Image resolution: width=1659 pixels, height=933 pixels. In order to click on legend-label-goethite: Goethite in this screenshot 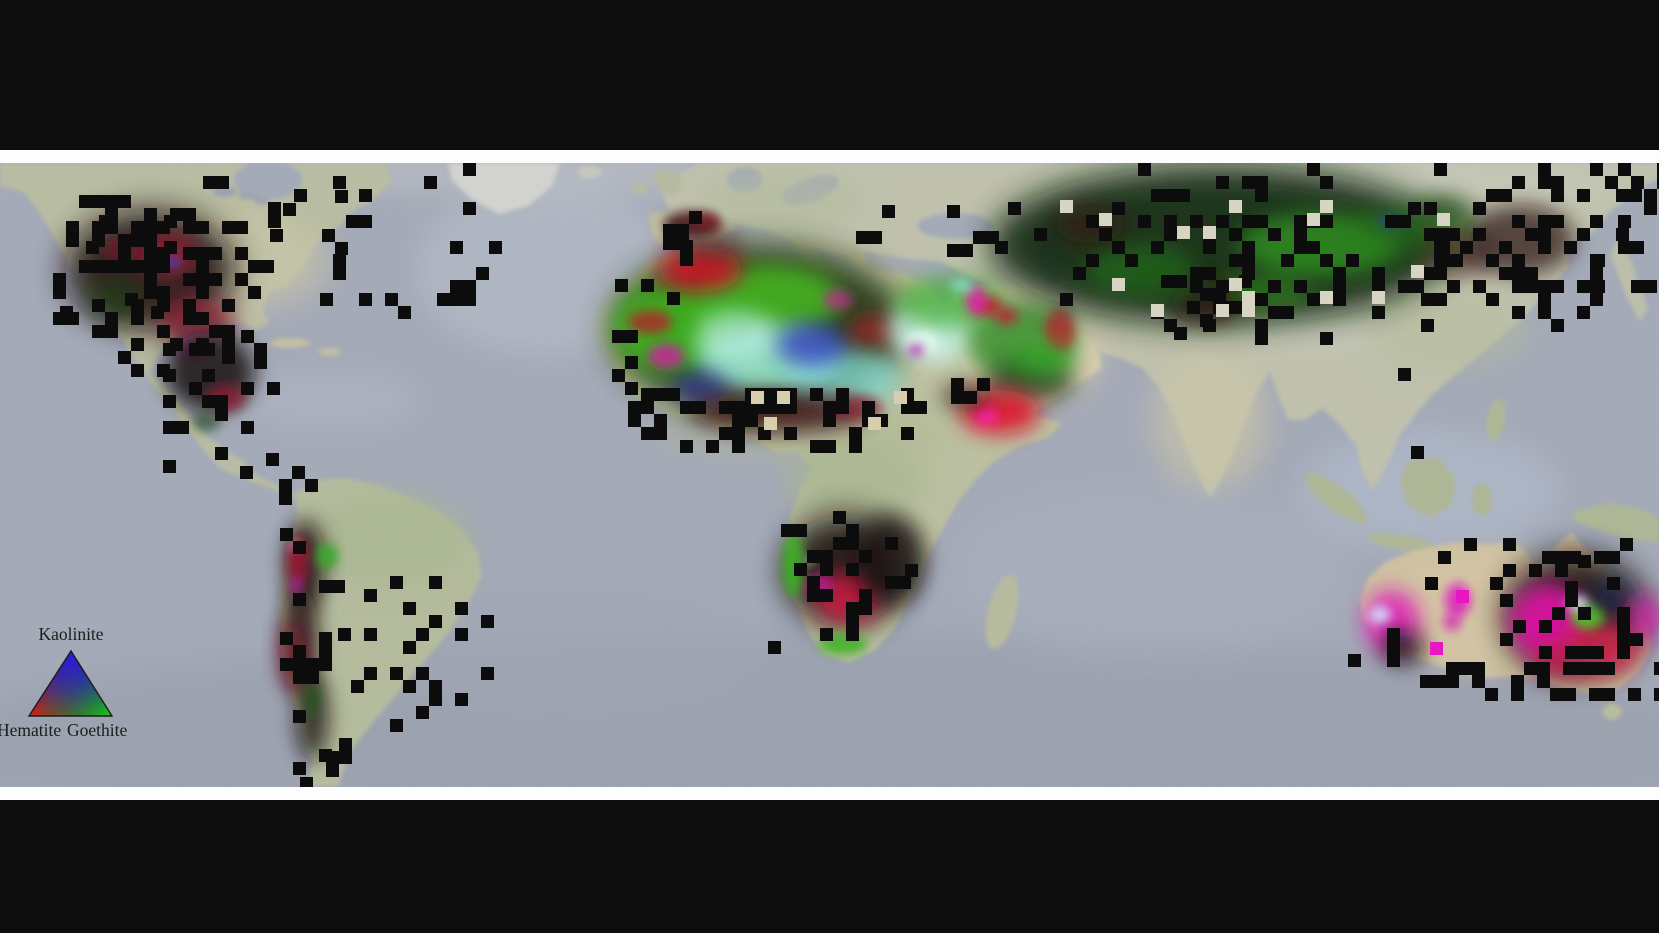, I will do `click(97, 730)`.